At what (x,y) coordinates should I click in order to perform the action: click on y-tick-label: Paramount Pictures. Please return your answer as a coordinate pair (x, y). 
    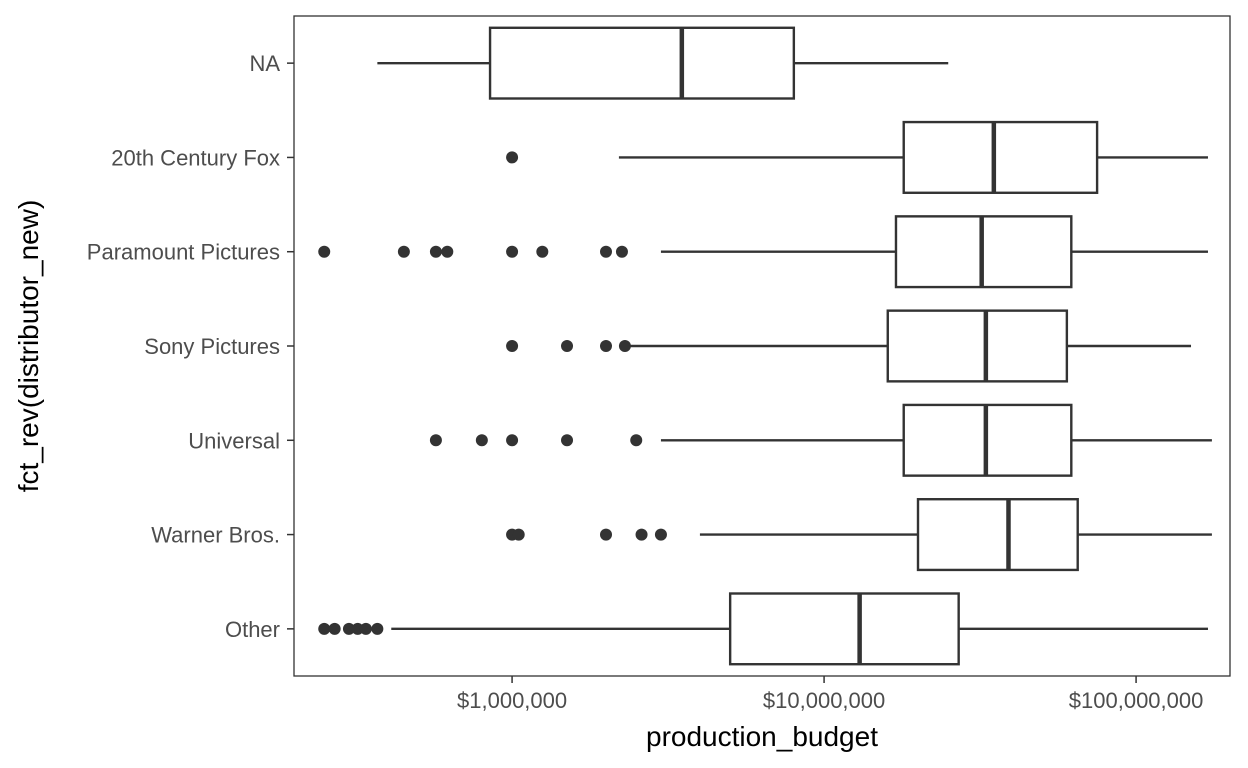
    Looking at the image, I should click on (183, 252).